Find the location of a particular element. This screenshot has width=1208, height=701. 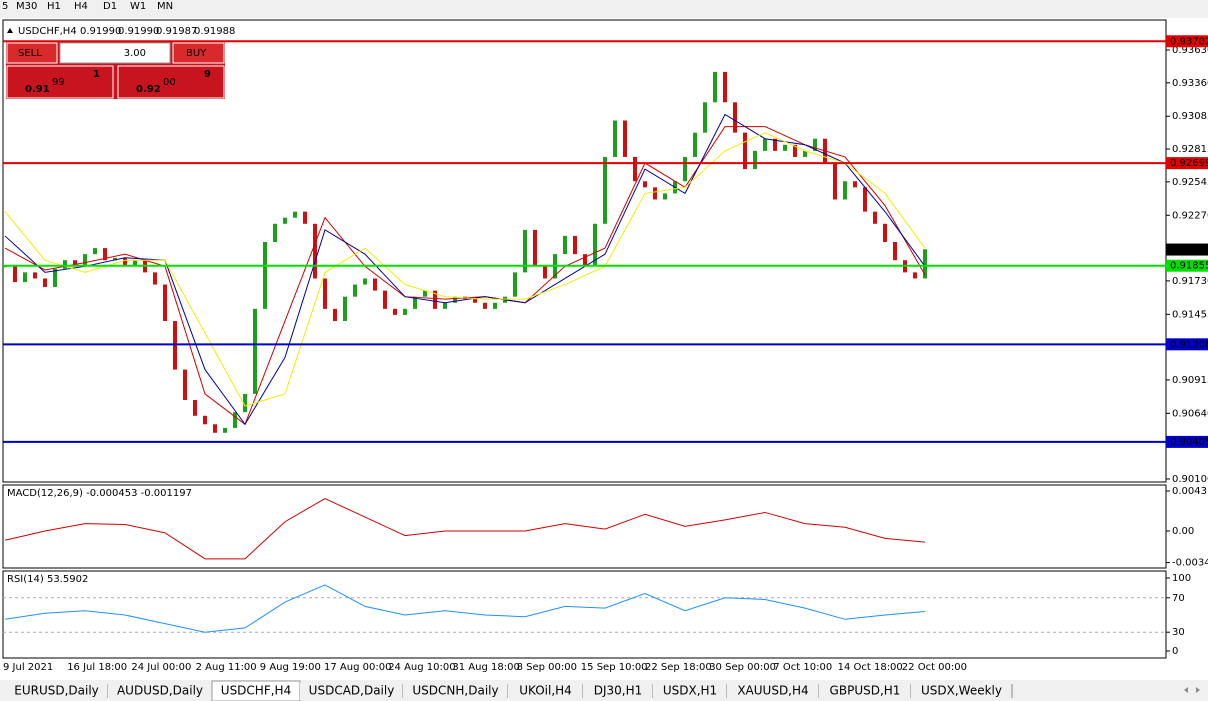

buy-label: BUY is located at coordinates (196, 53).